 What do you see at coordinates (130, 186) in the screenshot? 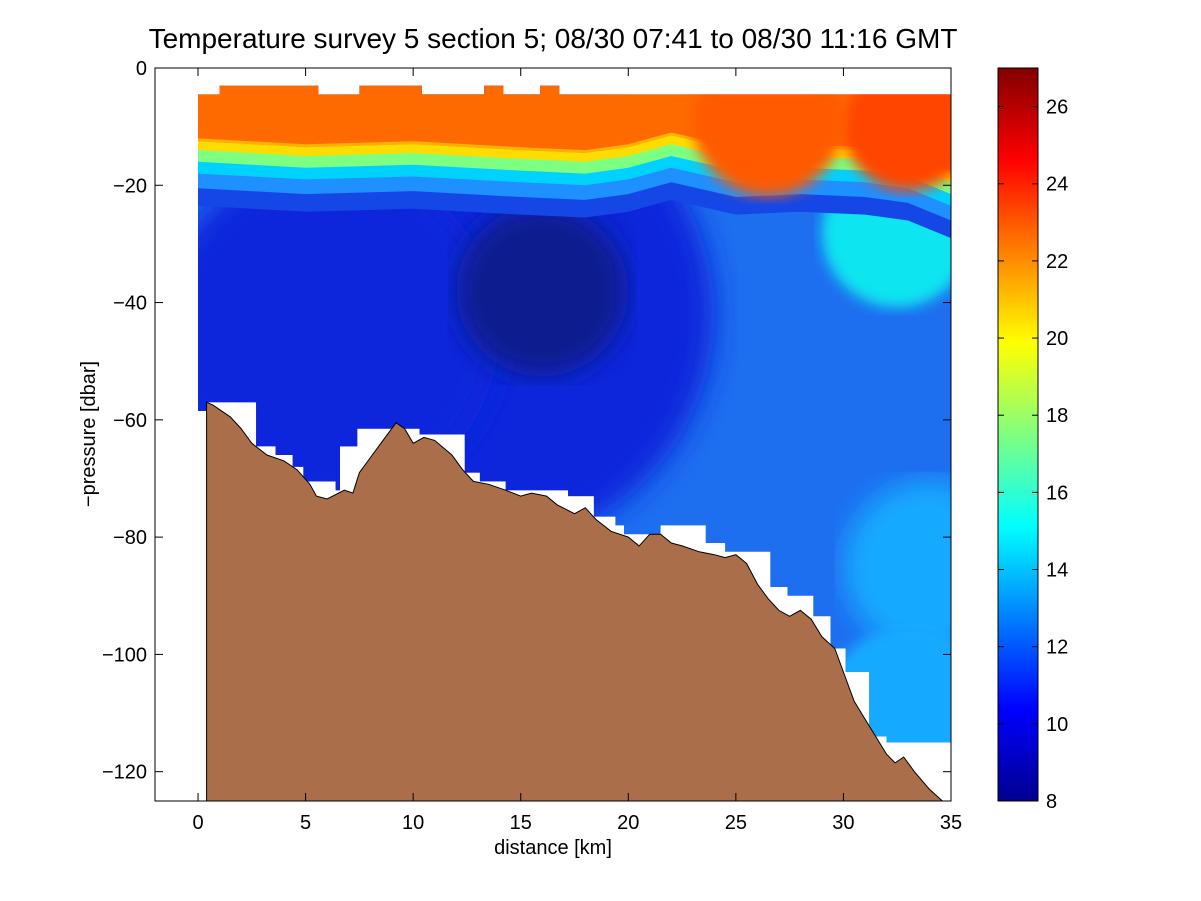
I see `y-tick-label: −20` at bounding box center [130, 186].